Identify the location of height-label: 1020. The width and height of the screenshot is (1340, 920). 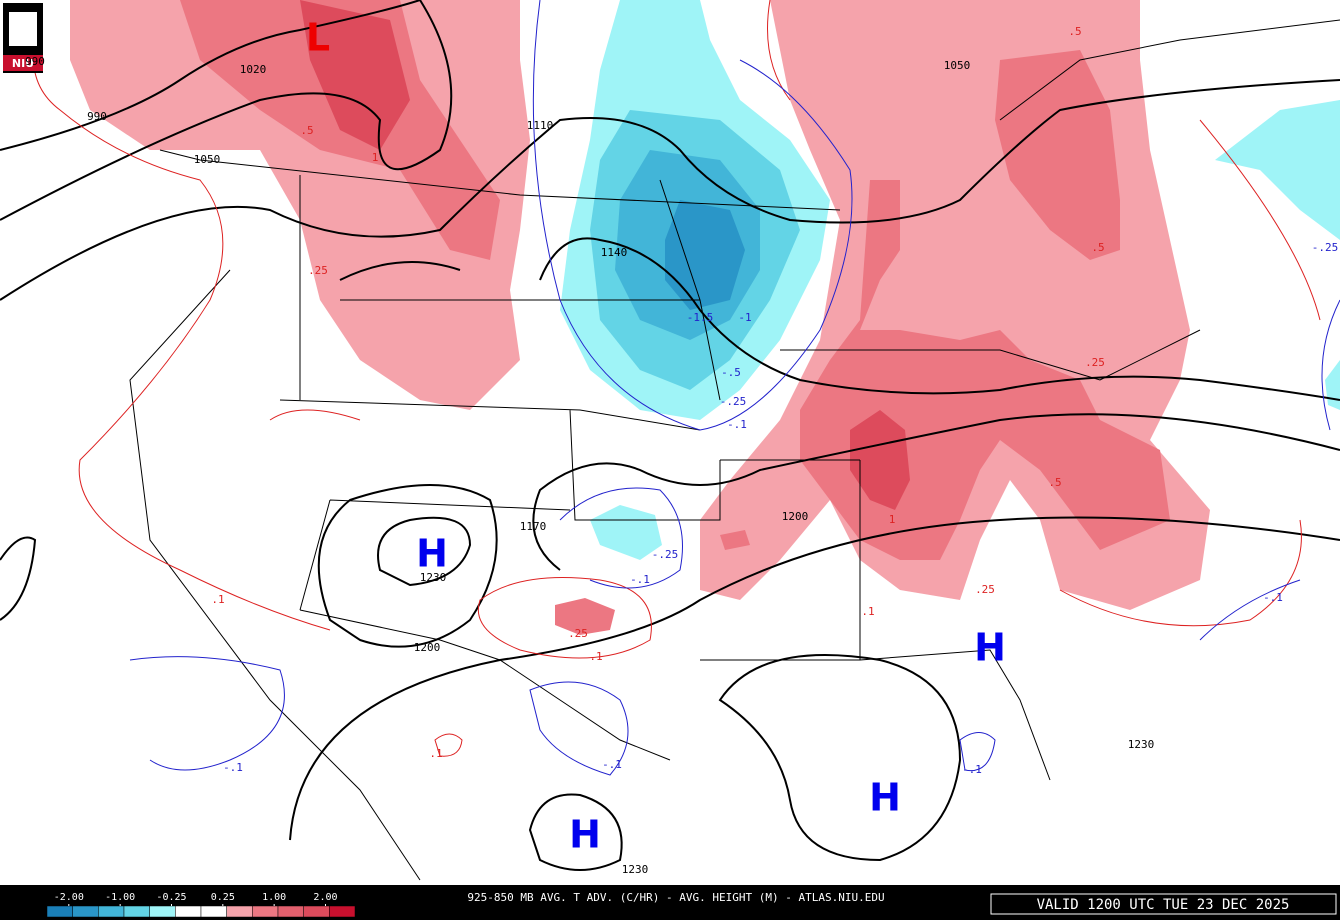
(253, 69).